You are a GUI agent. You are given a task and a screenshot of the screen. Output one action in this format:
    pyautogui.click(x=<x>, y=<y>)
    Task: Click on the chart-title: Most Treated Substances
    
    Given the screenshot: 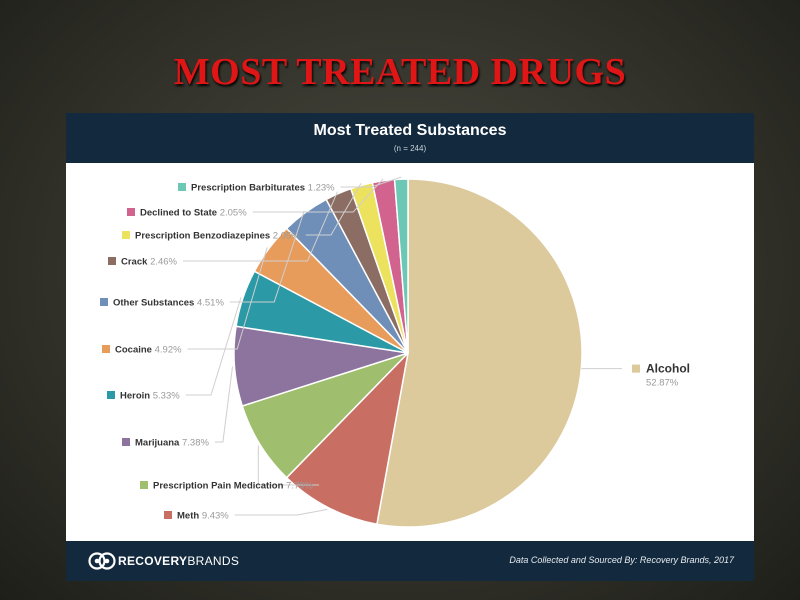 What is the action you would take?
    pyautogui.click(x=410, y=130)
    